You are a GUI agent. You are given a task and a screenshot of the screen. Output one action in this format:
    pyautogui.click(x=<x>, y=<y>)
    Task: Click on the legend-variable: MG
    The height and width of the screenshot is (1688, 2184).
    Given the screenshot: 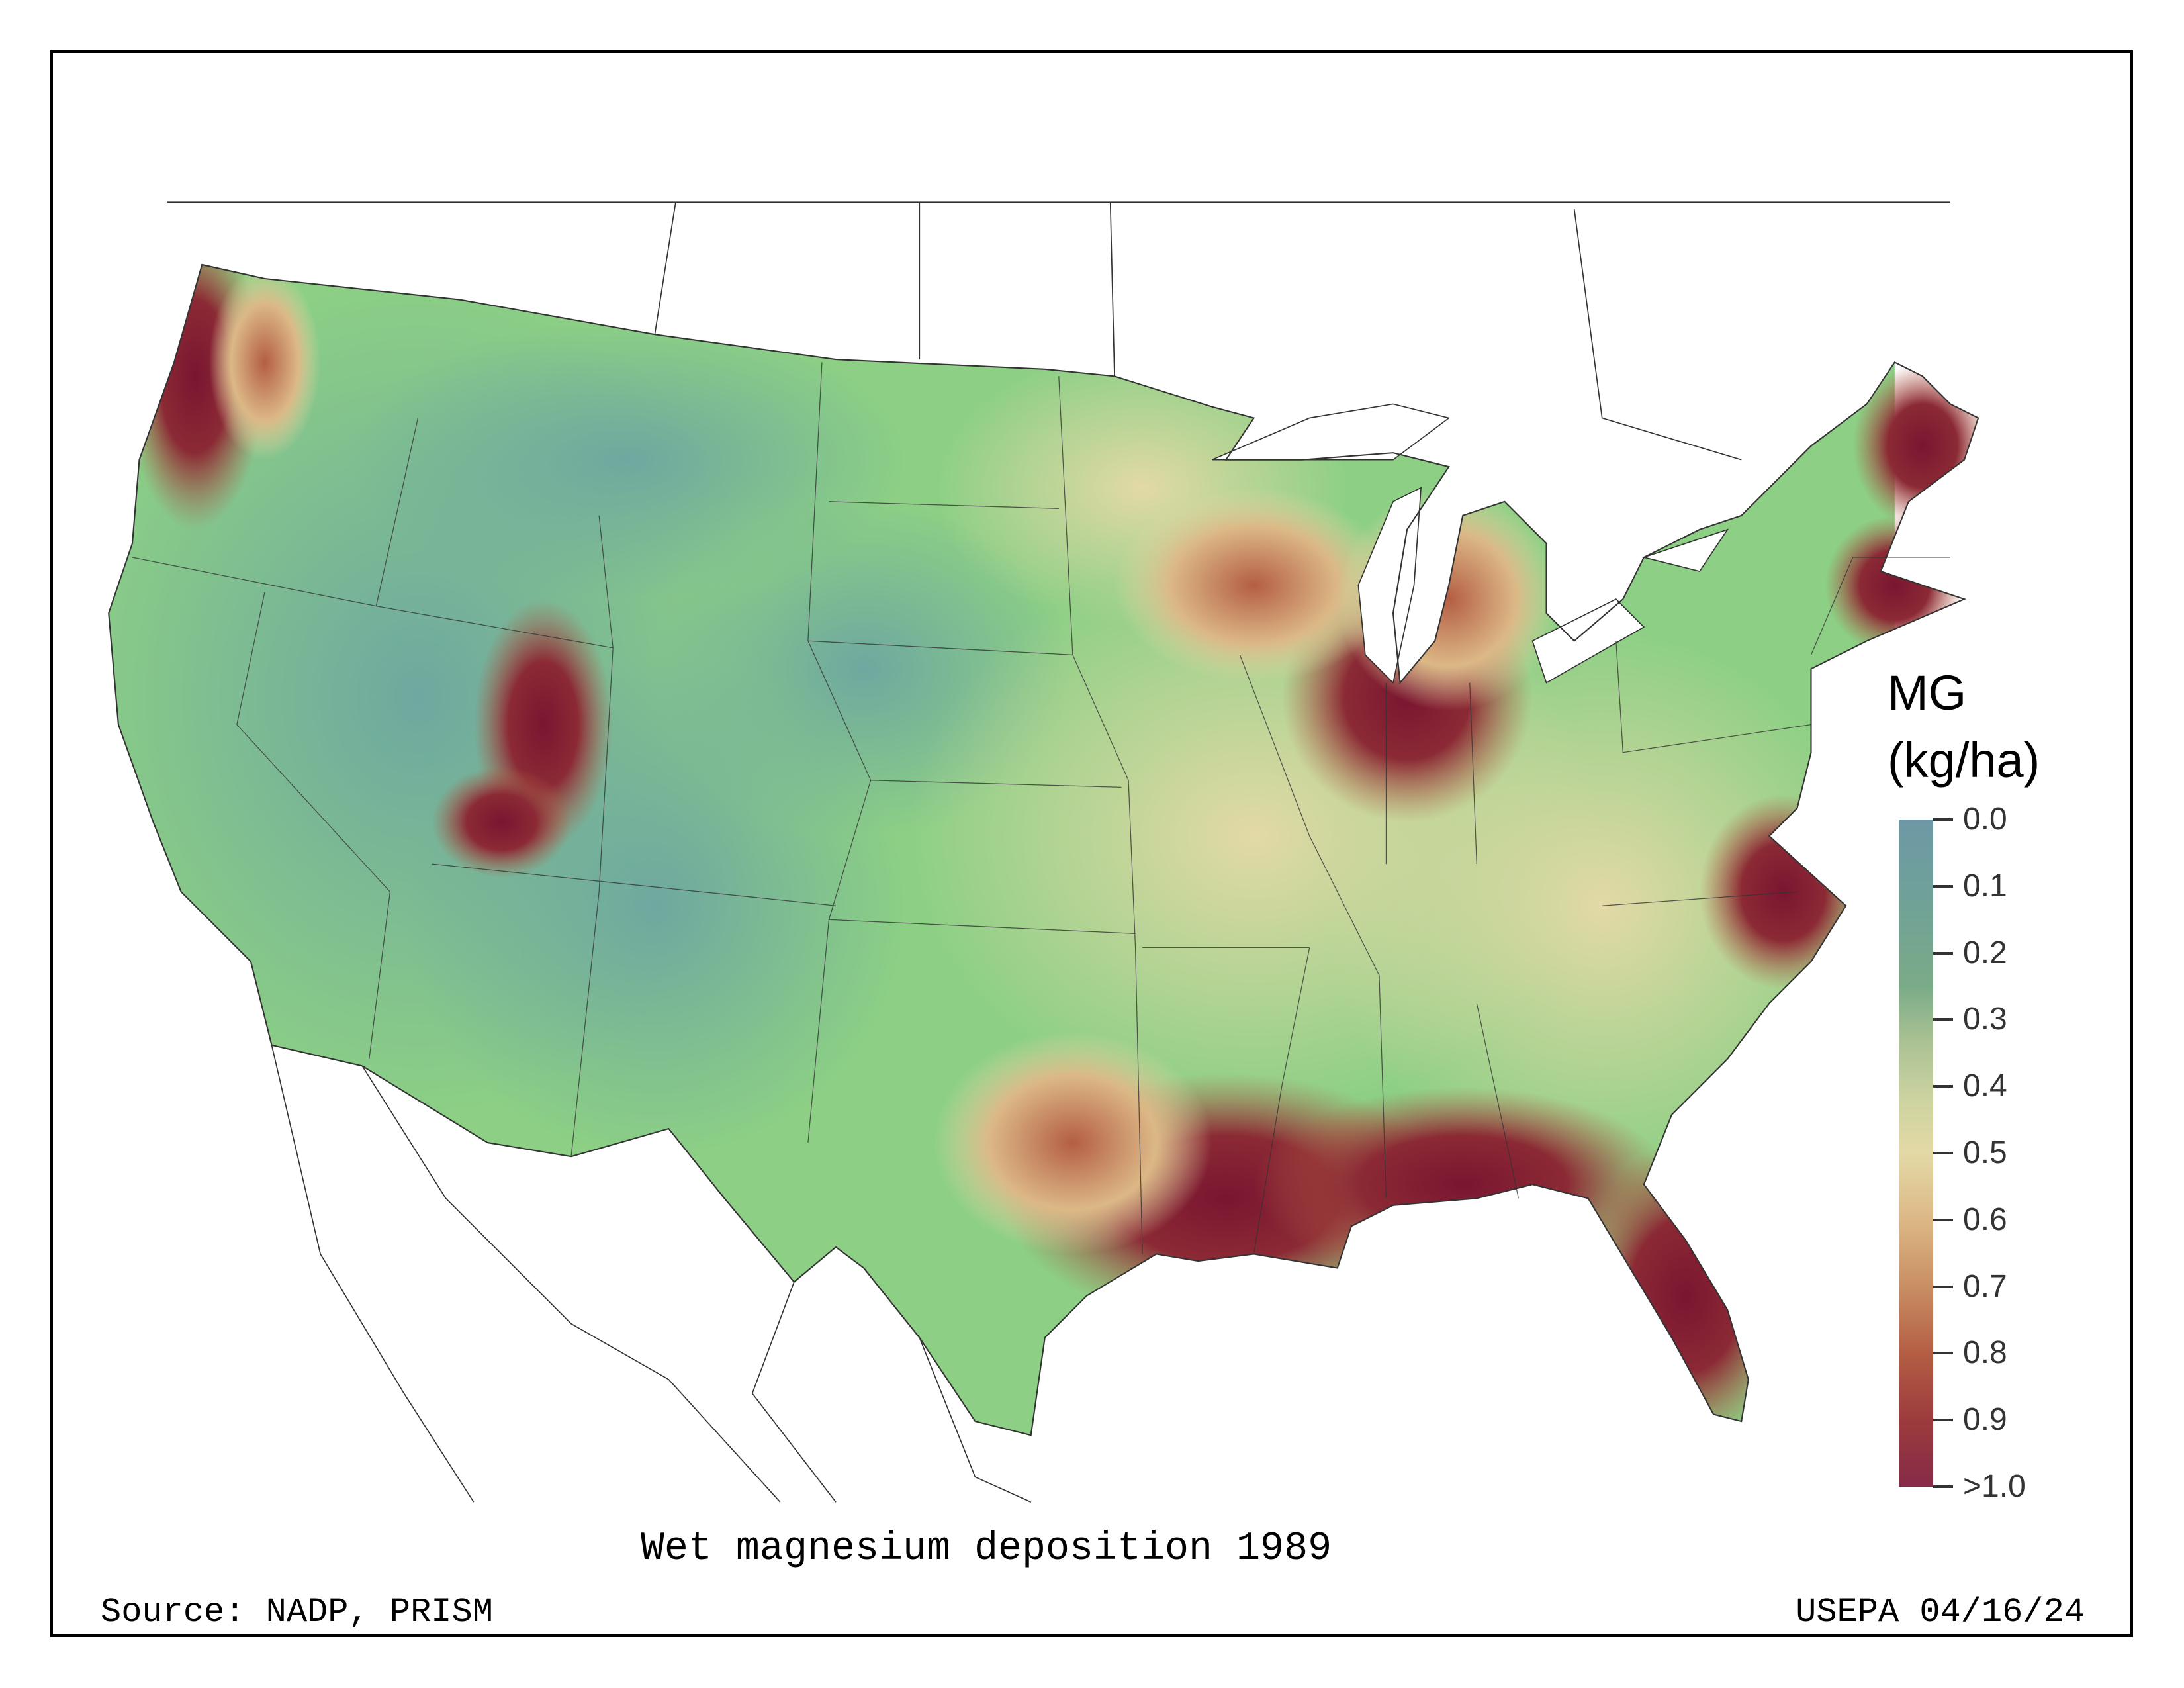 What is the action you would take?
    pyautogui.click(x=1928, y=692)
    